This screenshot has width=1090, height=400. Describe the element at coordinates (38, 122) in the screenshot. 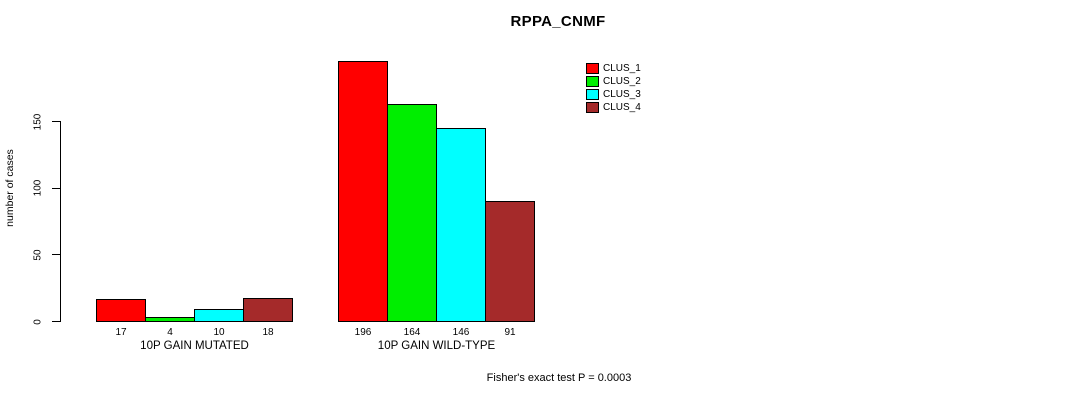

I see `y-axis-tick-label: 150` at that location.